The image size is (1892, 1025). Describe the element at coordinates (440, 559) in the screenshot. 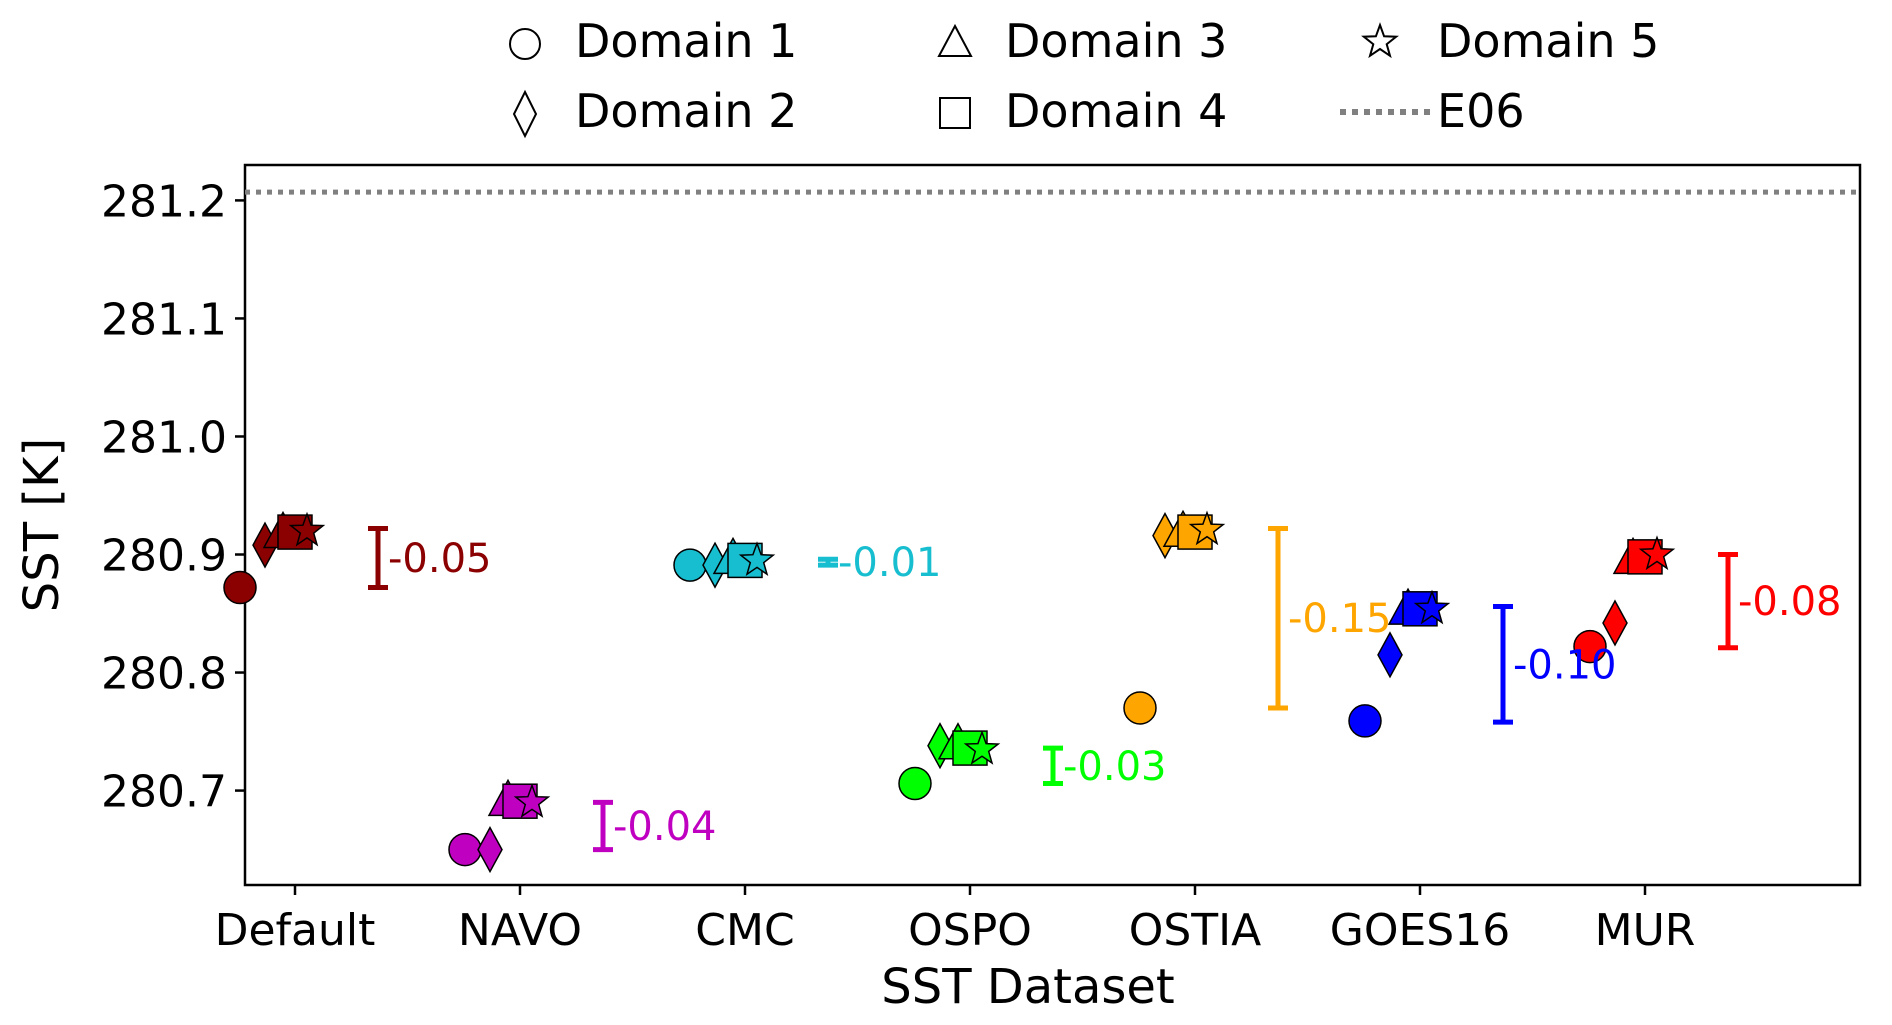

I see `range-label: -0.05` at that location.